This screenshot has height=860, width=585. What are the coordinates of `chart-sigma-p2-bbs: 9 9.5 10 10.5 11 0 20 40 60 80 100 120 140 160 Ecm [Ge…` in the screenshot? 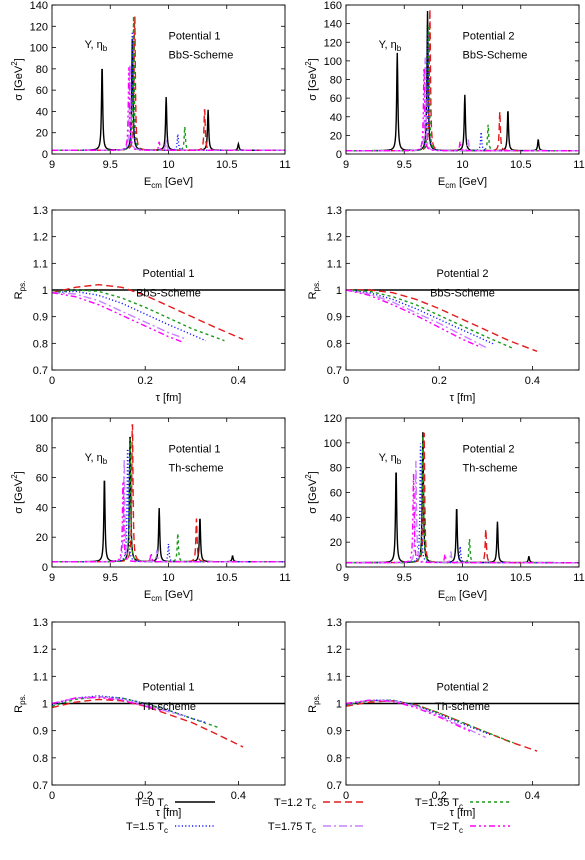 It's located at (444, 95).